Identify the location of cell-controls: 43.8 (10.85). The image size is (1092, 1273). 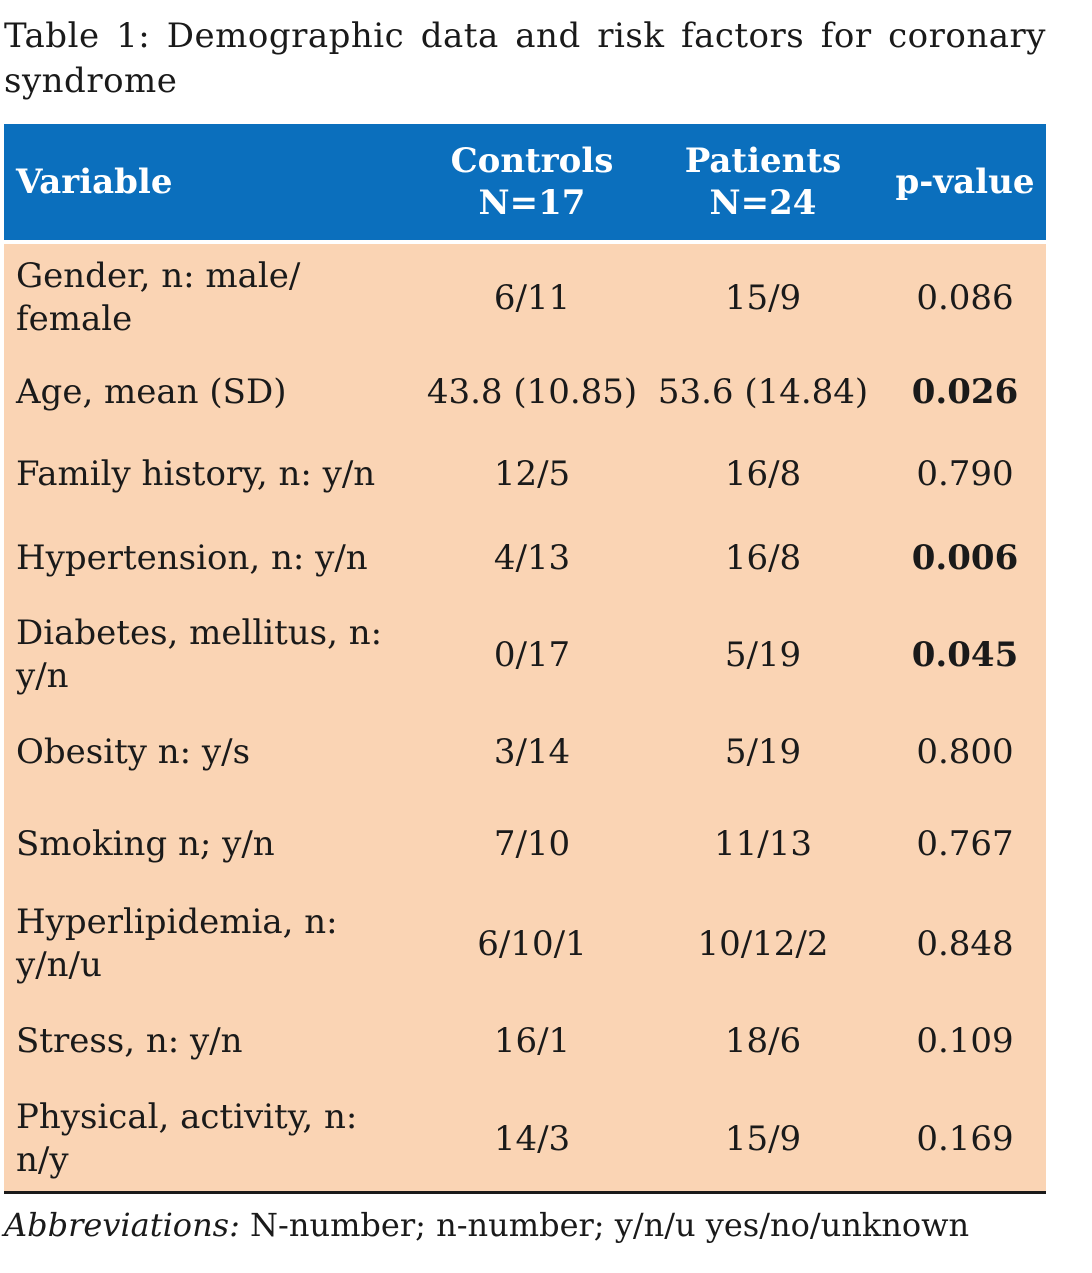
(532, 392).